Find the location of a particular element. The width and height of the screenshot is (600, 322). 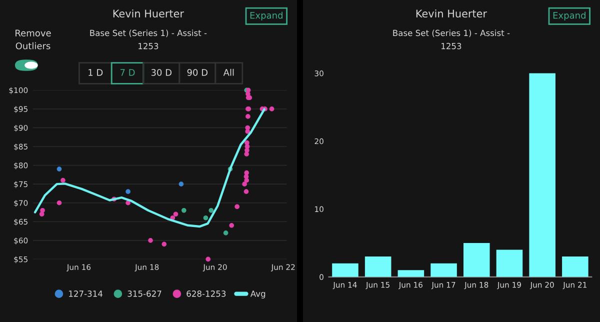

legend-label: 127-314 is located at coordinates (85, 293).